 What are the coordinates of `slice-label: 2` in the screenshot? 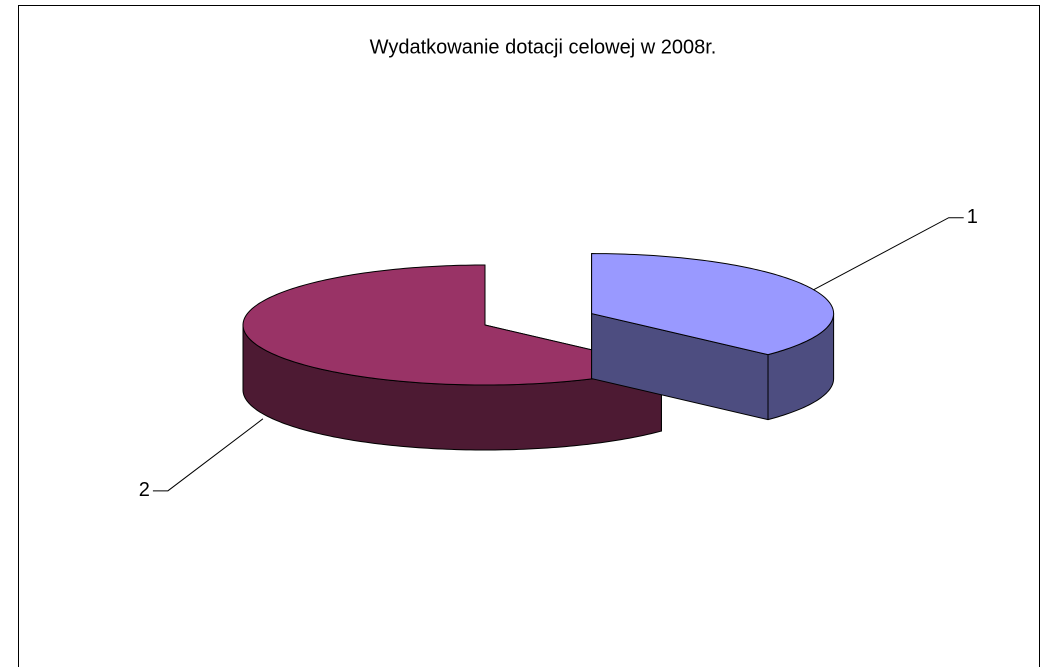 It's located at (144, 490).